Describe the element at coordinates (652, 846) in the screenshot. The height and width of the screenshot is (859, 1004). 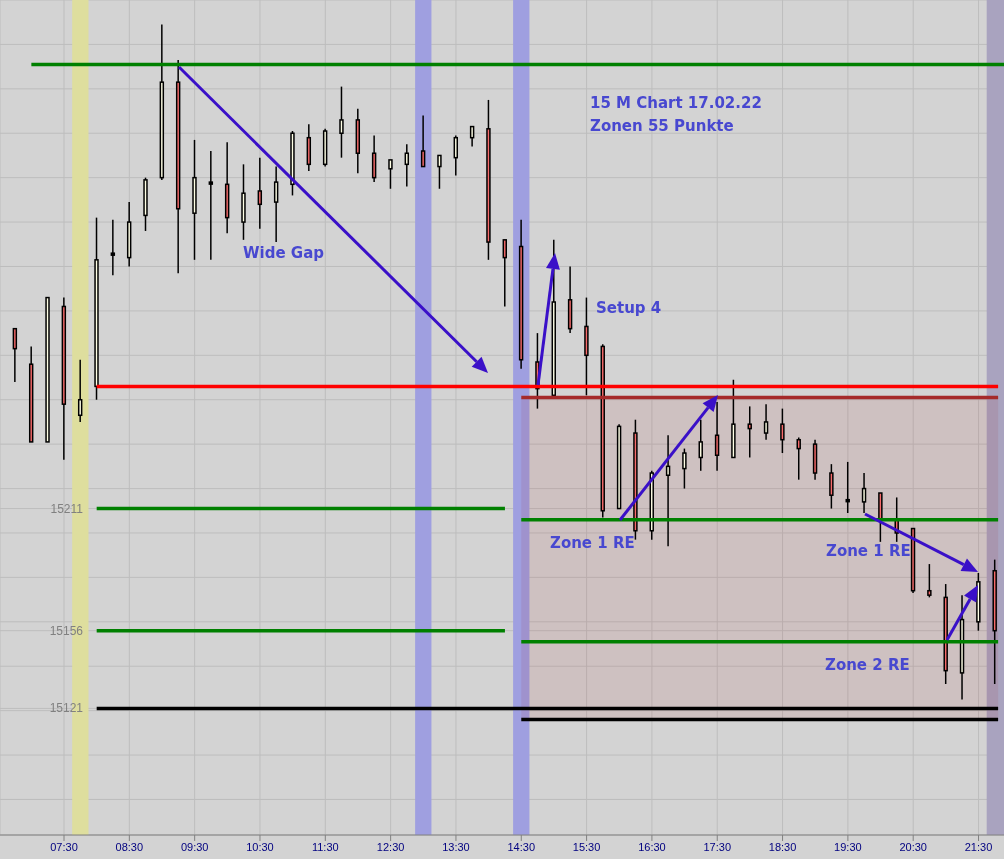
I see `x-tick-label: 16:30` at that location.